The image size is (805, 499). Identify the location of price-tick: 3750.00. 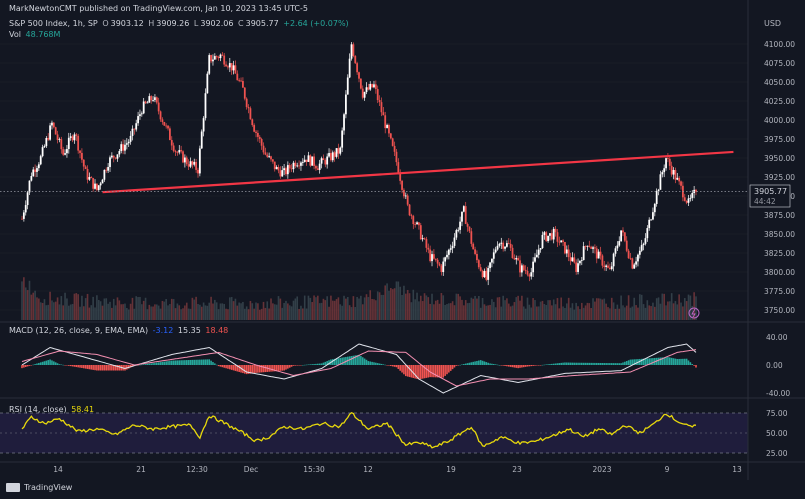
(779, 310).